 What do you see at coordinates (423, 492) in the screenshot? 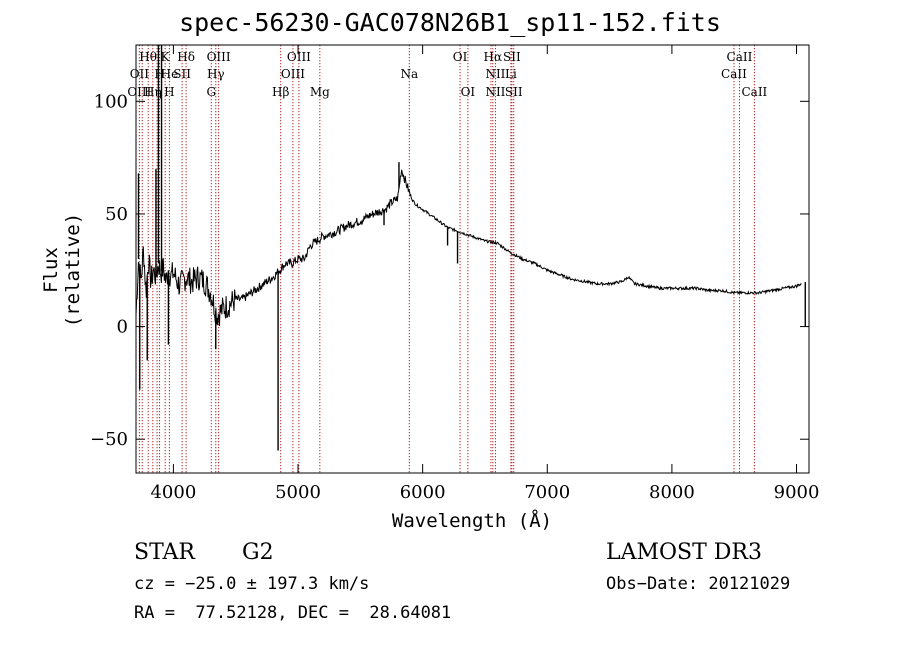
I see `x-tick-label: 6000` at bounding box center [423, 492].